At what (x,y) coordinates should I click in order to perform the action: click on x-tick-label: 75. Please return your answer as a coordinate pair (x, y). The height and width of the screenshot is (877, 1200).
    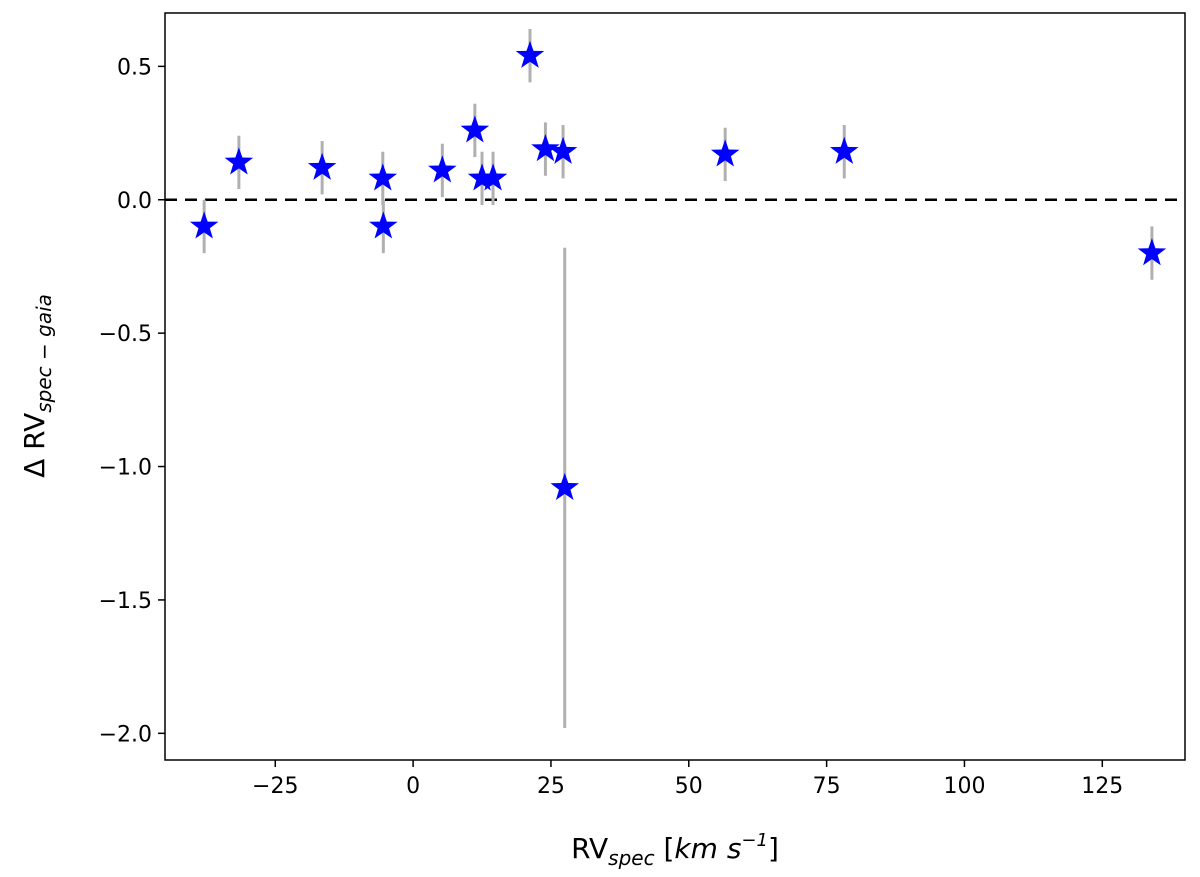
    Looking at the image, I should click on (827, 786).